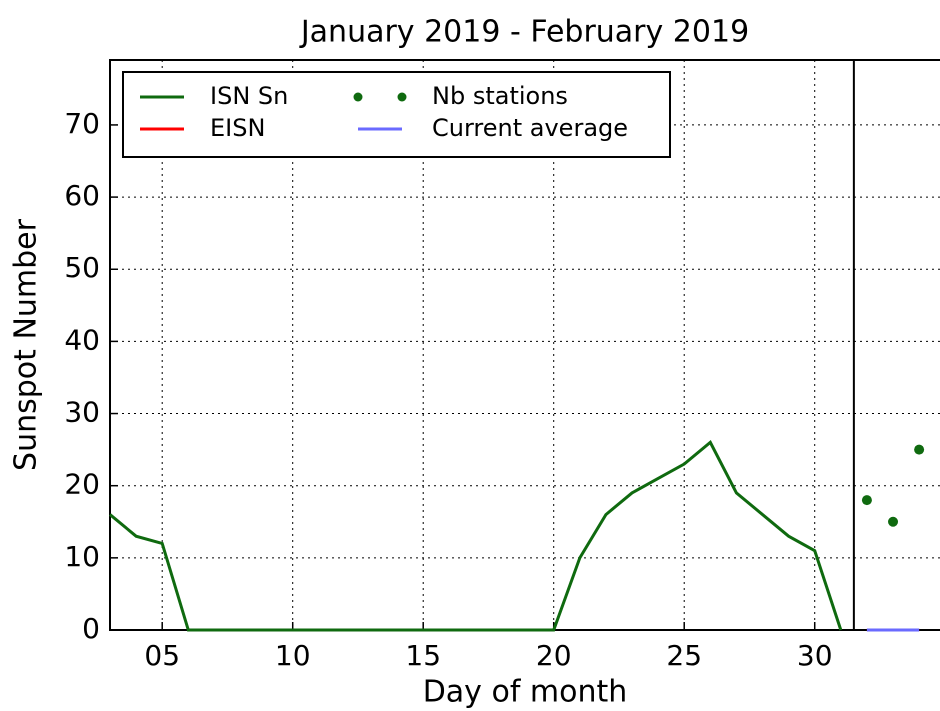 The height and width of the screenshot is (711, 940). Describe the element at coordinates (530, 128) in the screenshot. I see `legend-label: Current average` at that location.